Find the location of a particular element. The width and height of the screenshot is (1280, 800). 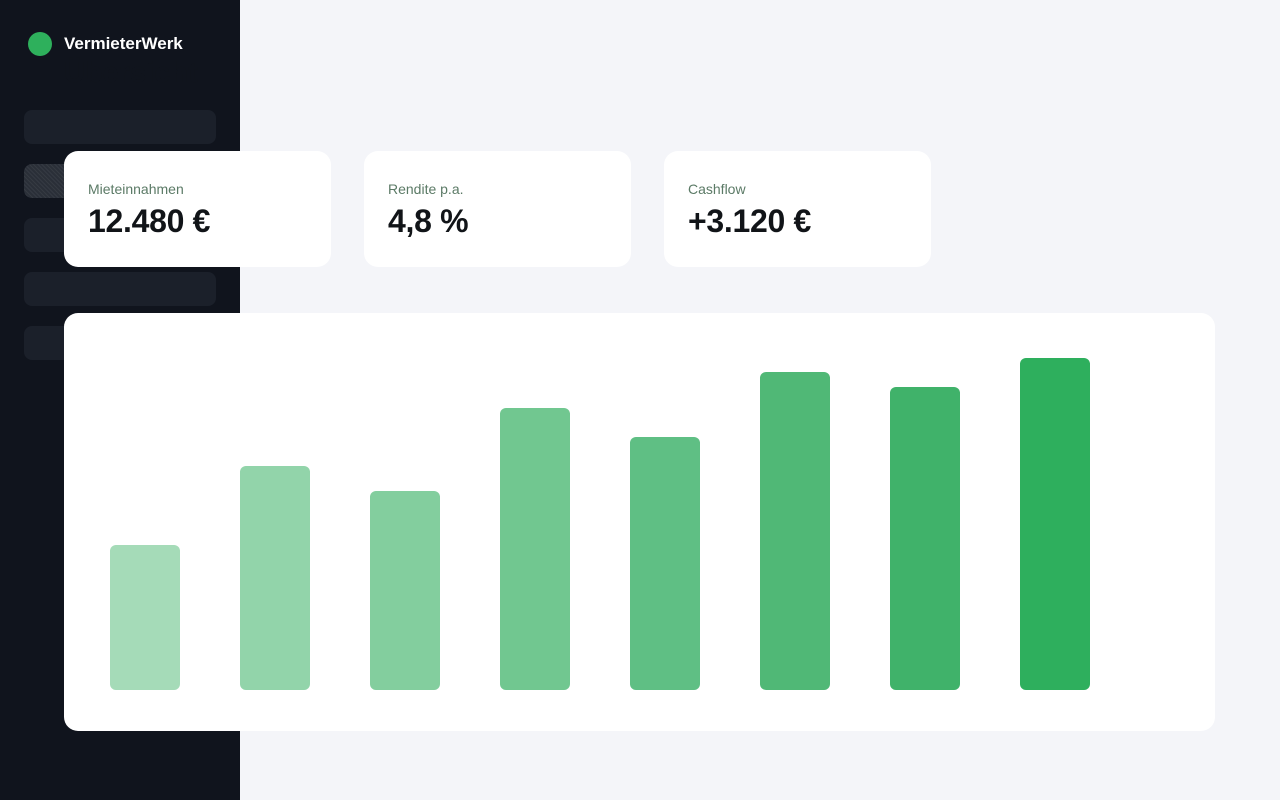

brand-logo-icon is located at coordinates (40, 44).